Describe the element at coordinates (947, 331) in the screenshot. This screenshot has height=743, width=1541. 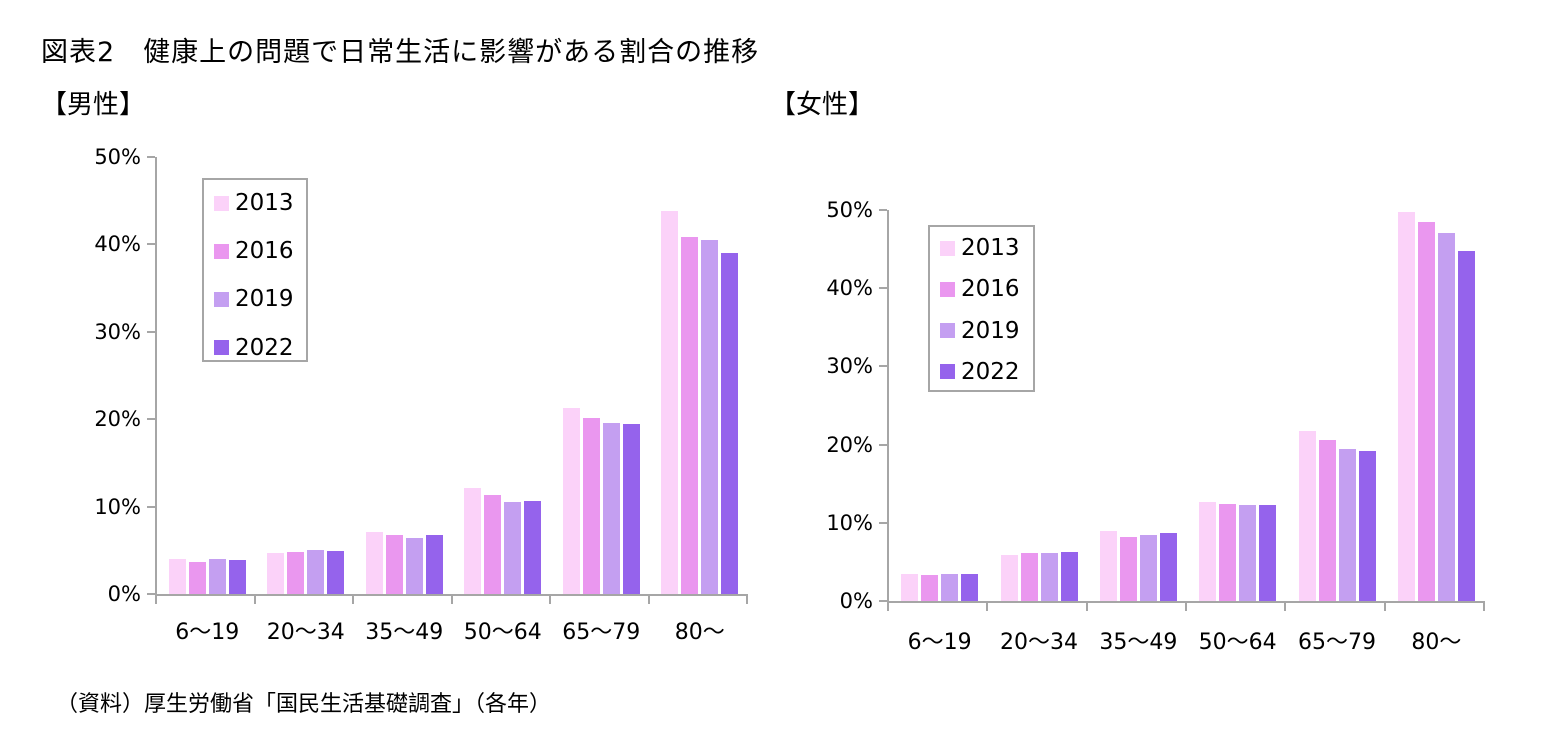
I see `legend-swatch-2019` at that location.